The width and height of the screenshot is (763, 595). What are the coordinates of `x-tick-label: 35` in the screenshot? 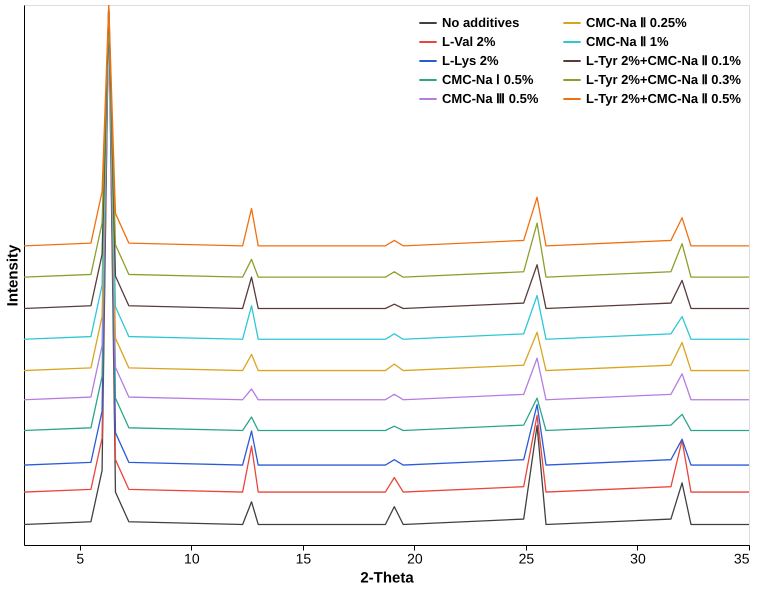 It's located at (742, 558).